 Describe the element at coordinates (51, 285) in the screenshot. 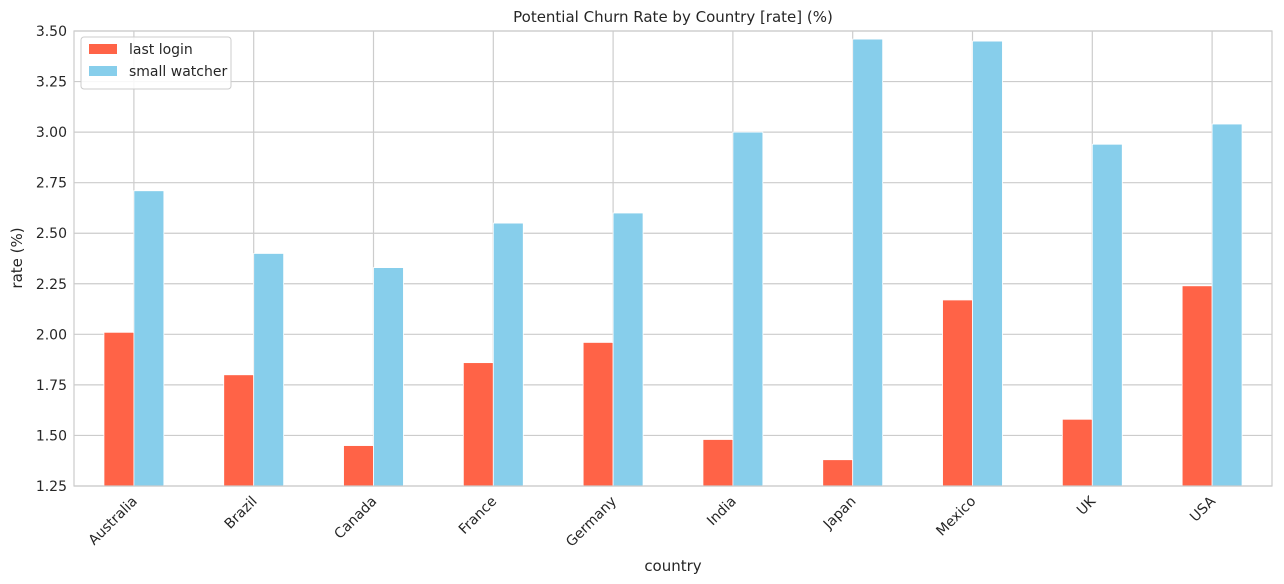

I see `y-tick-label: 2.25` at that location.